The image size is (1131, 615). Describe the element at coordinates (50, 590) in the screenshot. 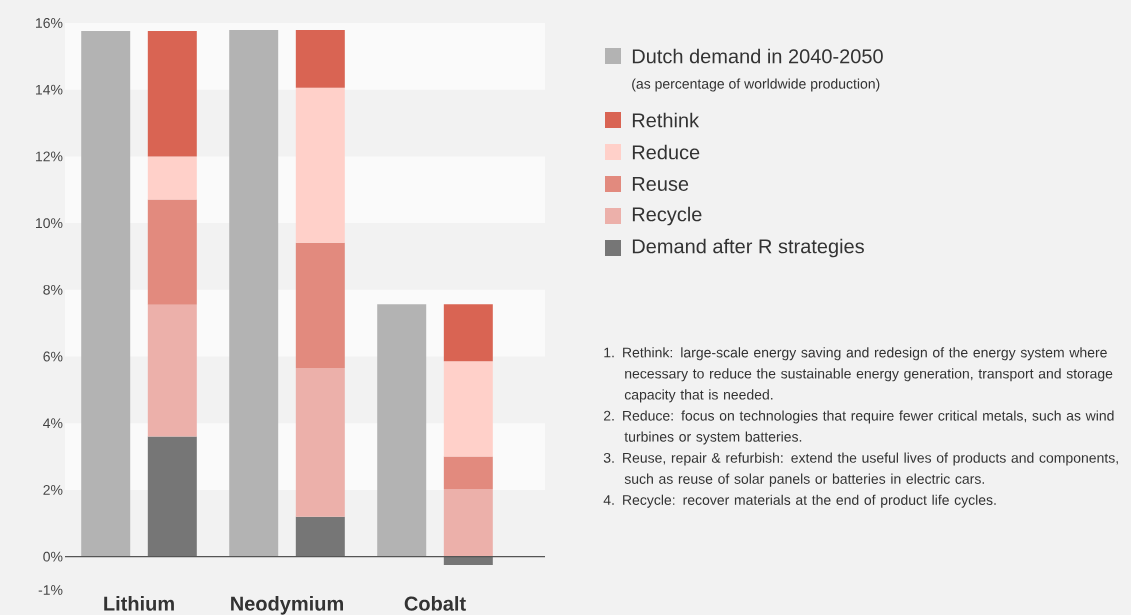

I see `y-tick-label: -1%` at that location.